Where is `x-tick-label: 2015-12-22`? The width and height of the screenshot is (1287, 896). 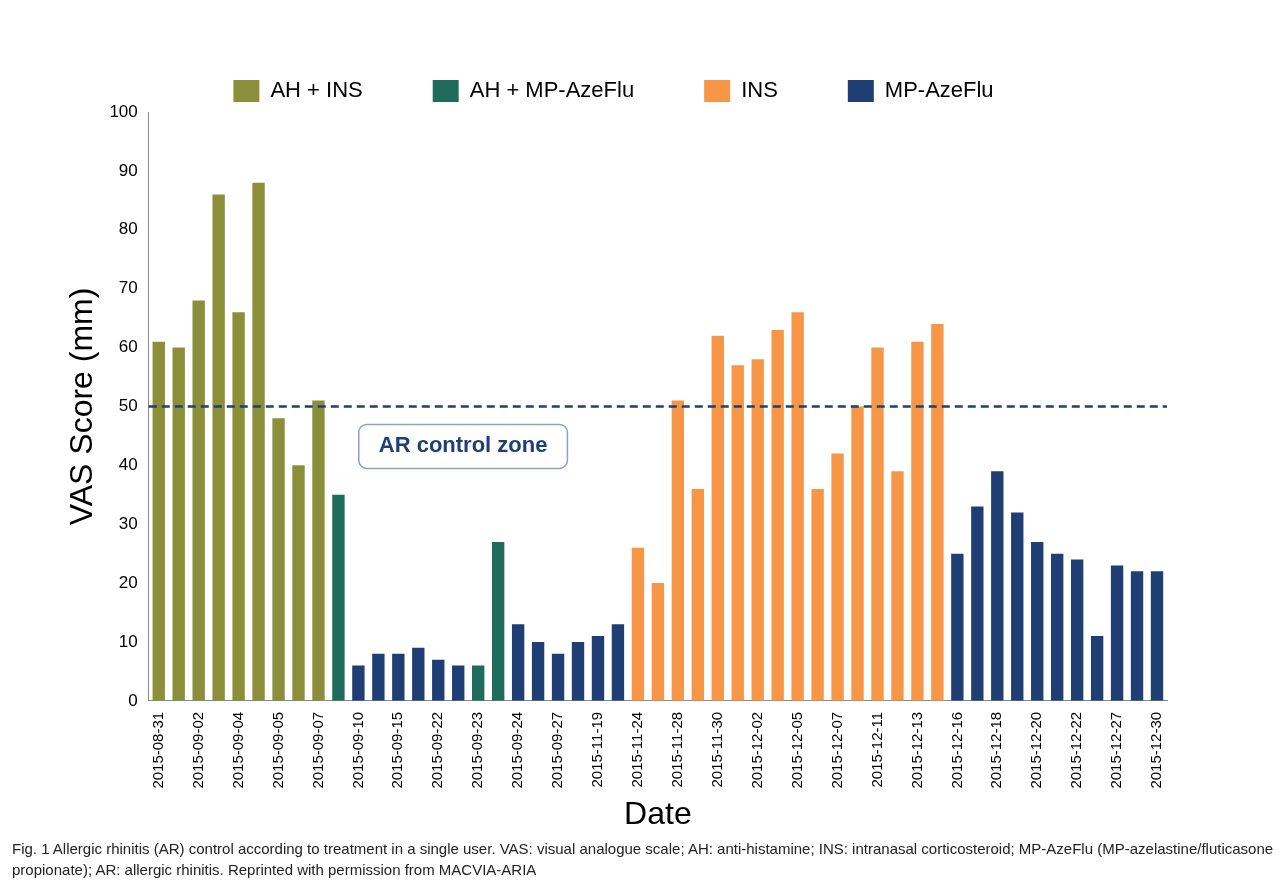 x-tick-label: 2015-12-22 is located at coordinates (1076, 750).